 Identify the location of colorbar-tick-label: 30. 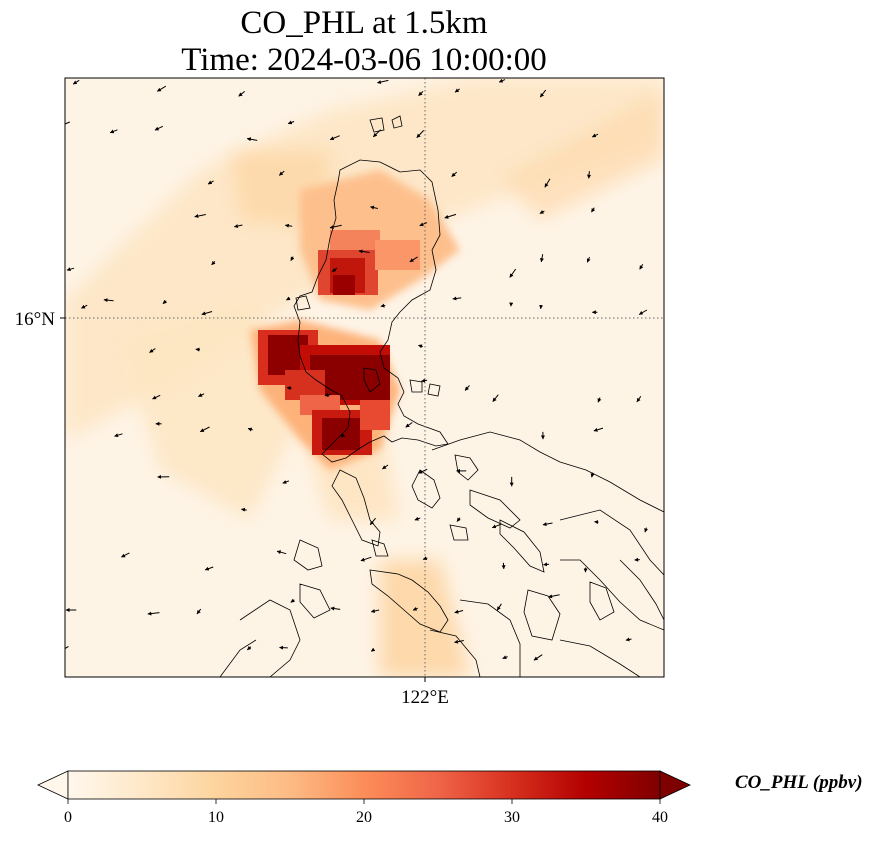
(512, 817).